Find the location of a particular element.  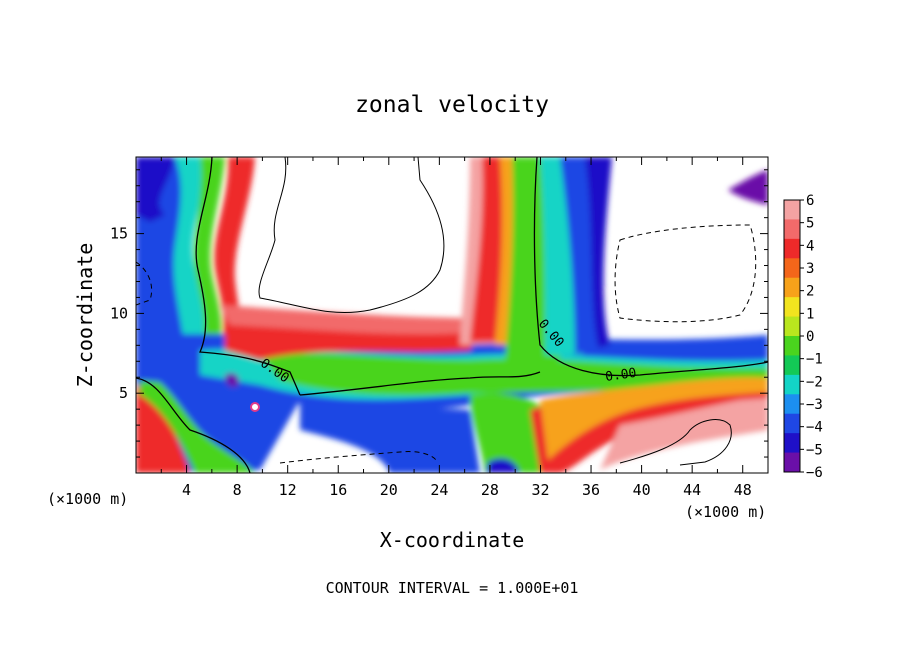

contour-labels: 0.000.000.00 is located at coordinates (447, 352).